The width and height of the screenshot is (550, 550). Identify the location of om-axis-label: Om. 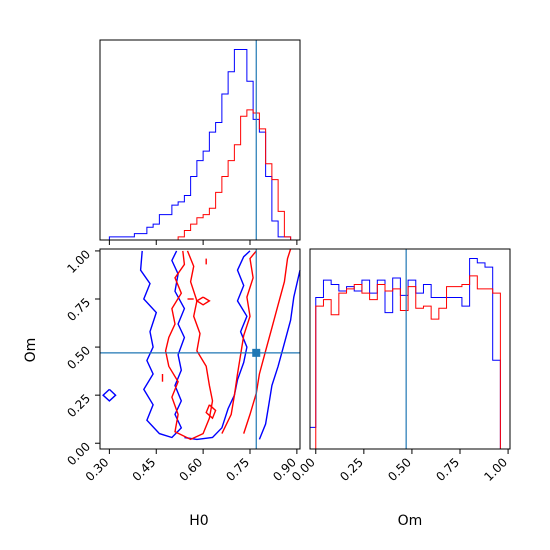
(410, 521).